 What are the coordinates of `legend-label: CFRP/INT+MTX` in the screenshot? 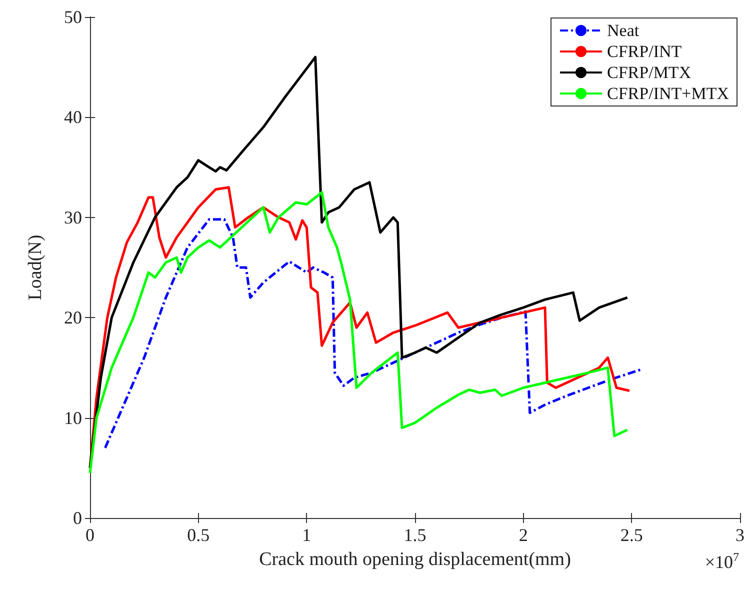 It's located at (668, 93).